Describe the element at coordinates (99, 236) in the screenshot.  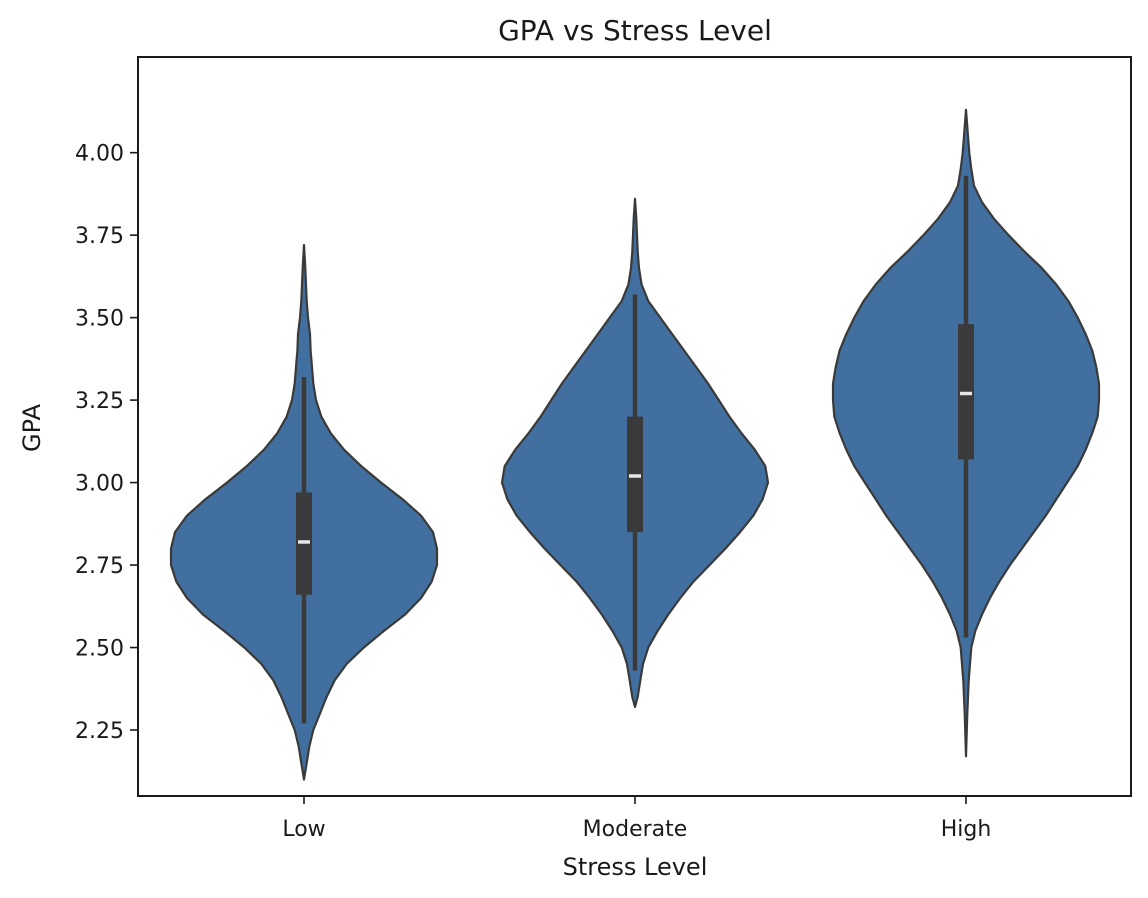
I see `y-tick-label: 3.75` at that location.